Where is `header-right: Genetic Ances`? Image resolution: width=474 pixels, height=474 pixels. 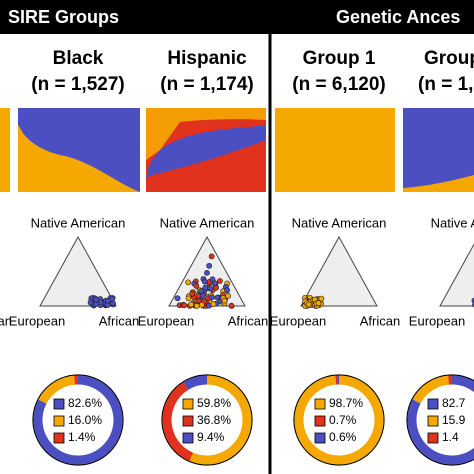
header-right: Genetic Ances is located at coordinates (398, 17).